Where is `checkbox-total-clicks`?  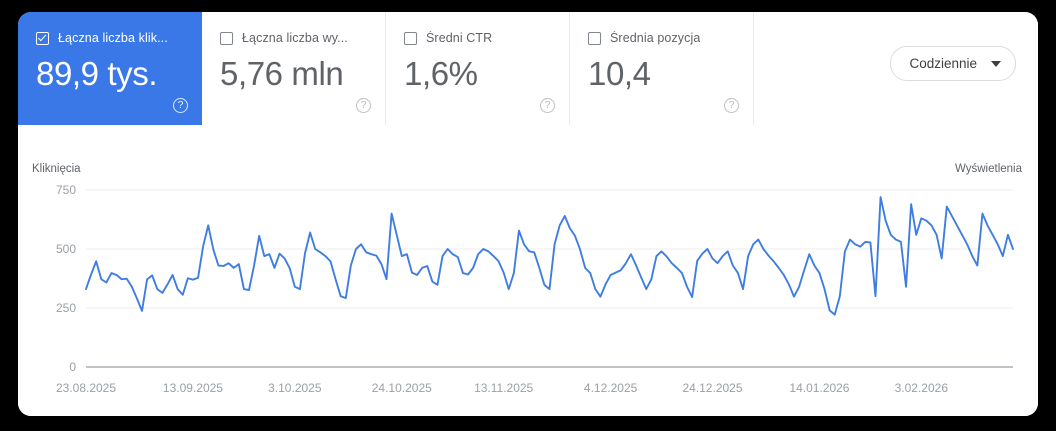
checkbox-total-clicks is located at coordinates (42, 38).